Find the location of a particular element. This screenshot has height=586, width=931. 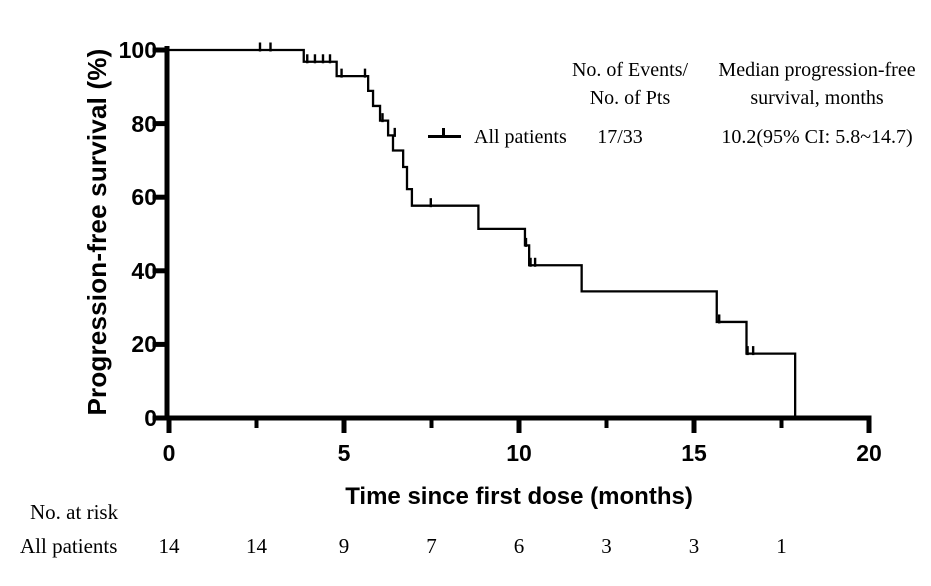

legend-median-header-line2: survival, months is located at coordinates (817, 98).